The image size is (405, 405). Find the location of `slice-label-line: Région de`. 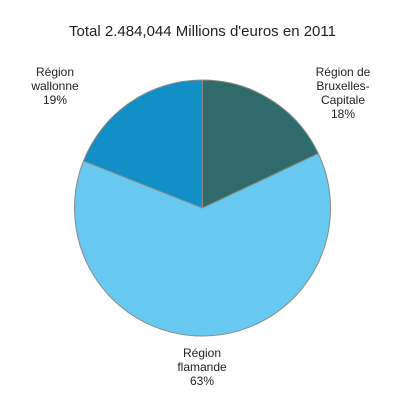

slice-label-line: Région de is located at coordinates (343, 72).